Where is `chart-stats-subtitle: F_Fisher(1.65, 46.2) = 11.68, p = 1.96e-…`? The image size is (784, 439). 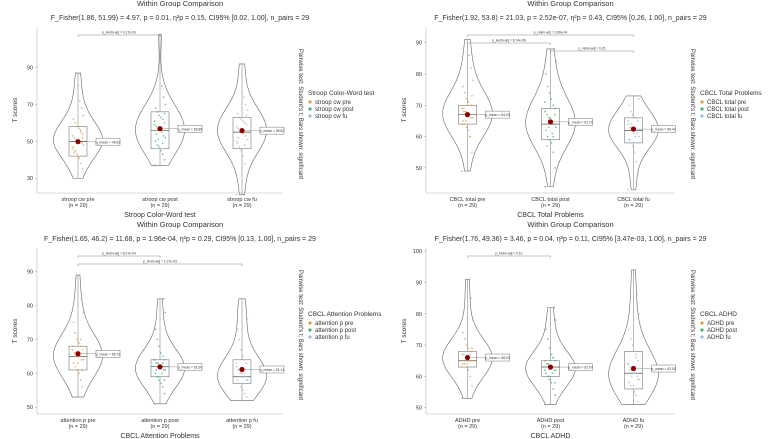 chart-stats-subtitle: F_Fisher(1.65, 46.2) = 11.68, p = 1.96e-… is located at coordinates (180, 239).